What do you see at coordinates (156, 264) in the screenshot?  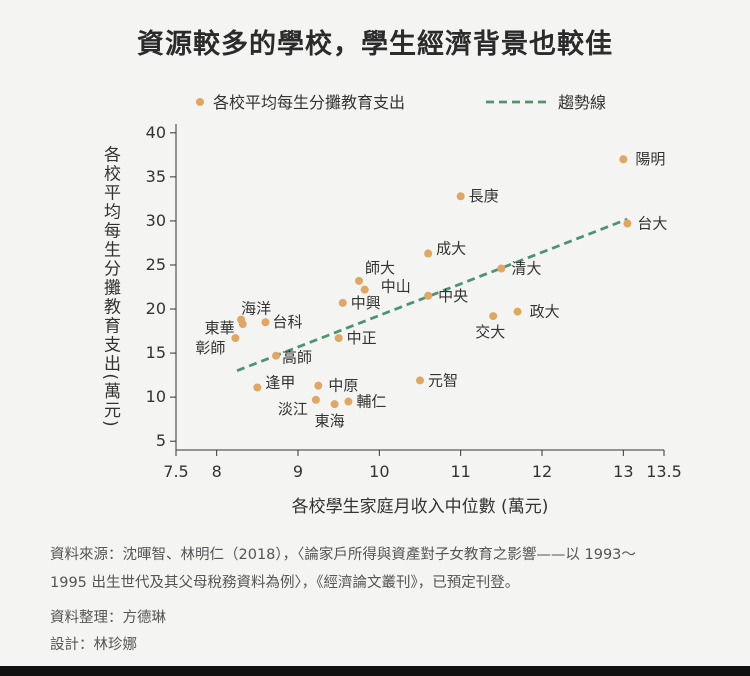 I see `y-tick-label: 25` at bounding box center [156, 264].